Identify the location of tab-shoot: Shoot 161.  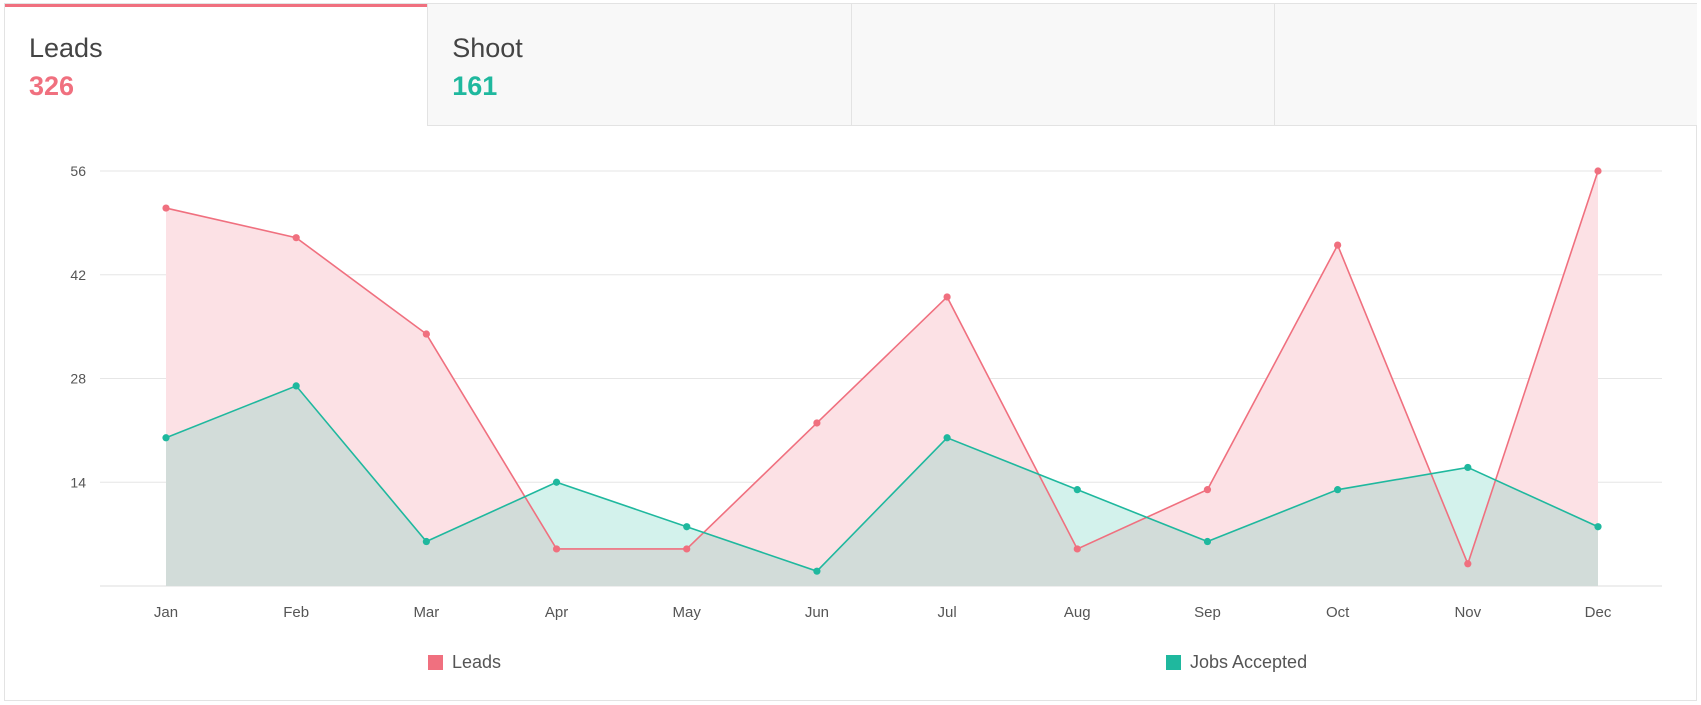
(639, 65).